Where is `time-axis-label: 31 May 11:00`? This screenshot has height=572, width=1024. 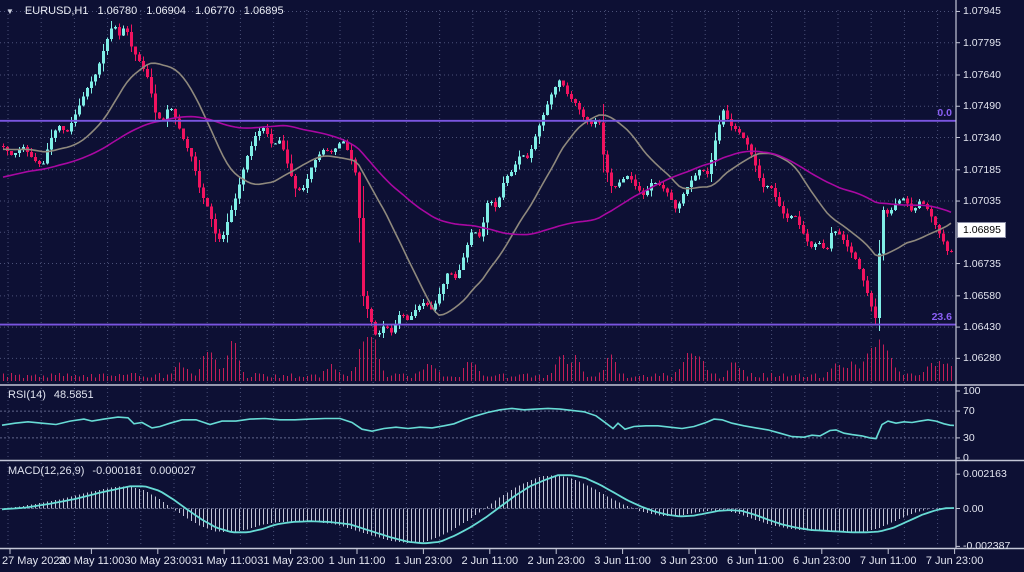 time-axis-label: 31 May 11:00 is located at coordinates (224, 561).